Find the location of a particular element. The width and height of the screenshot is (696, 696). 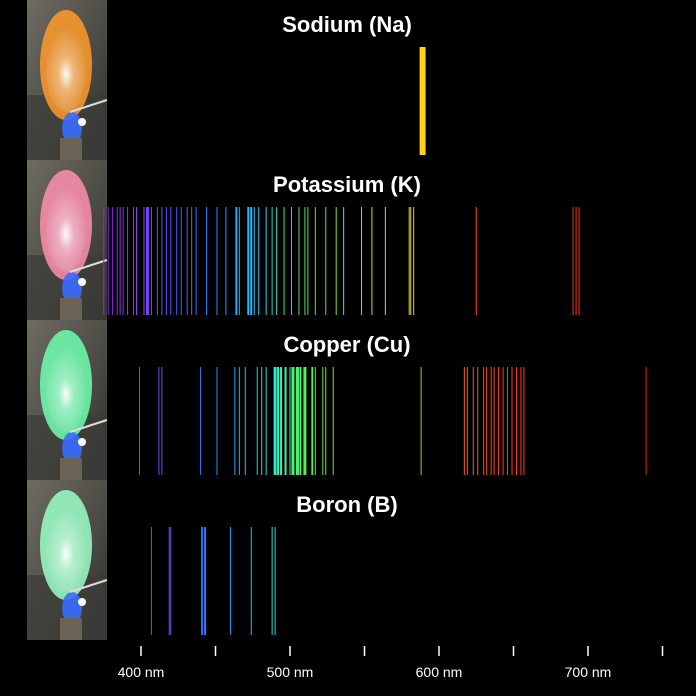

tick-label-500: 500 nm is located at coordinates (290, 672).